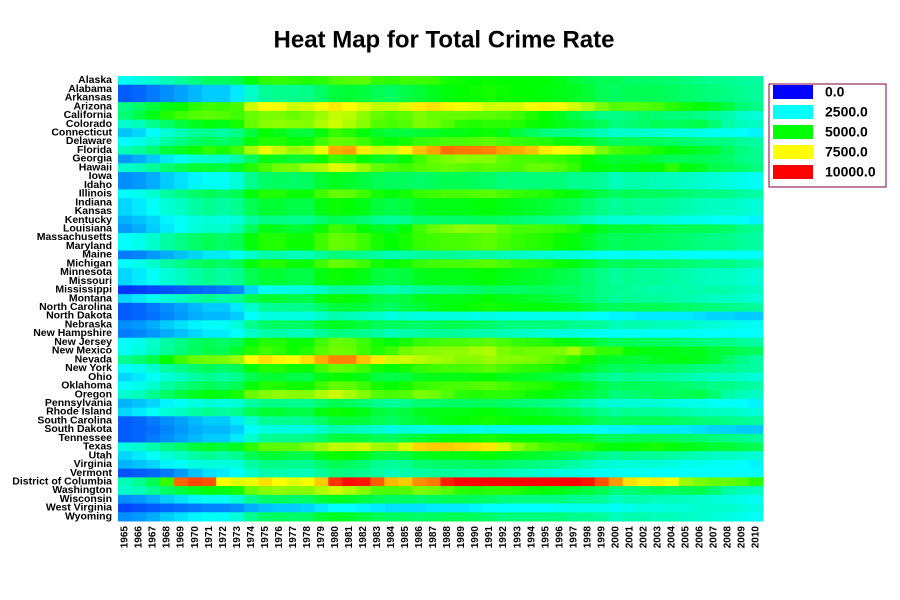 The width and height of the screenshot is (900, 600). What do you see at coordinates (835, 92) in the screenshot?
I see `legend-label: 0.0` at bounding box center [835, 92].